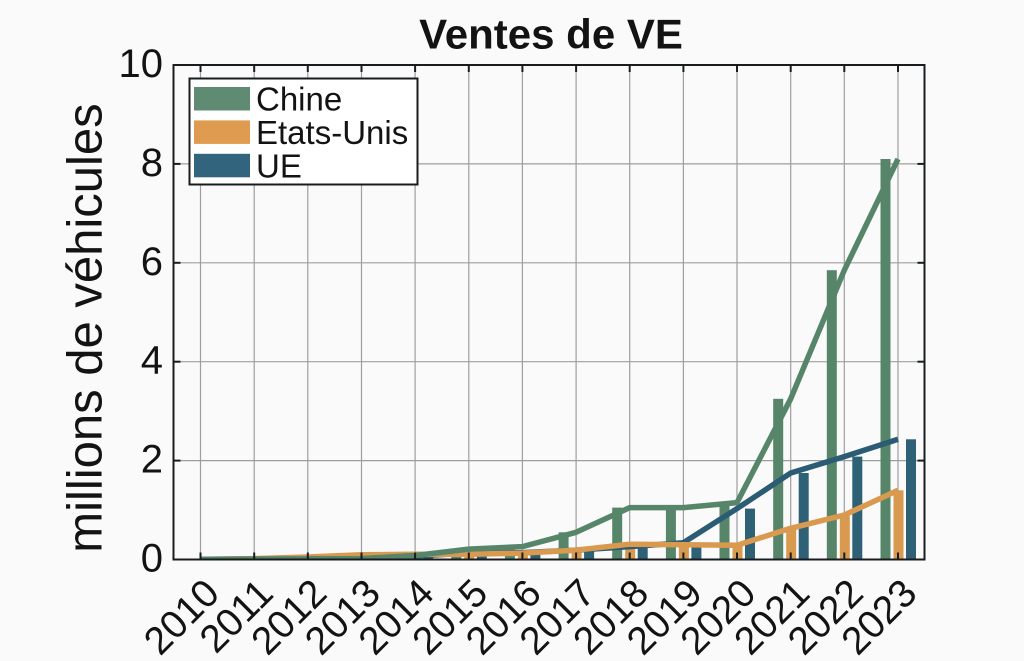 This screenshot has width=1024, height=661. Describe the element at coordinates (152, 460) in the screenshot. I see `svg-text: 2` at that location.